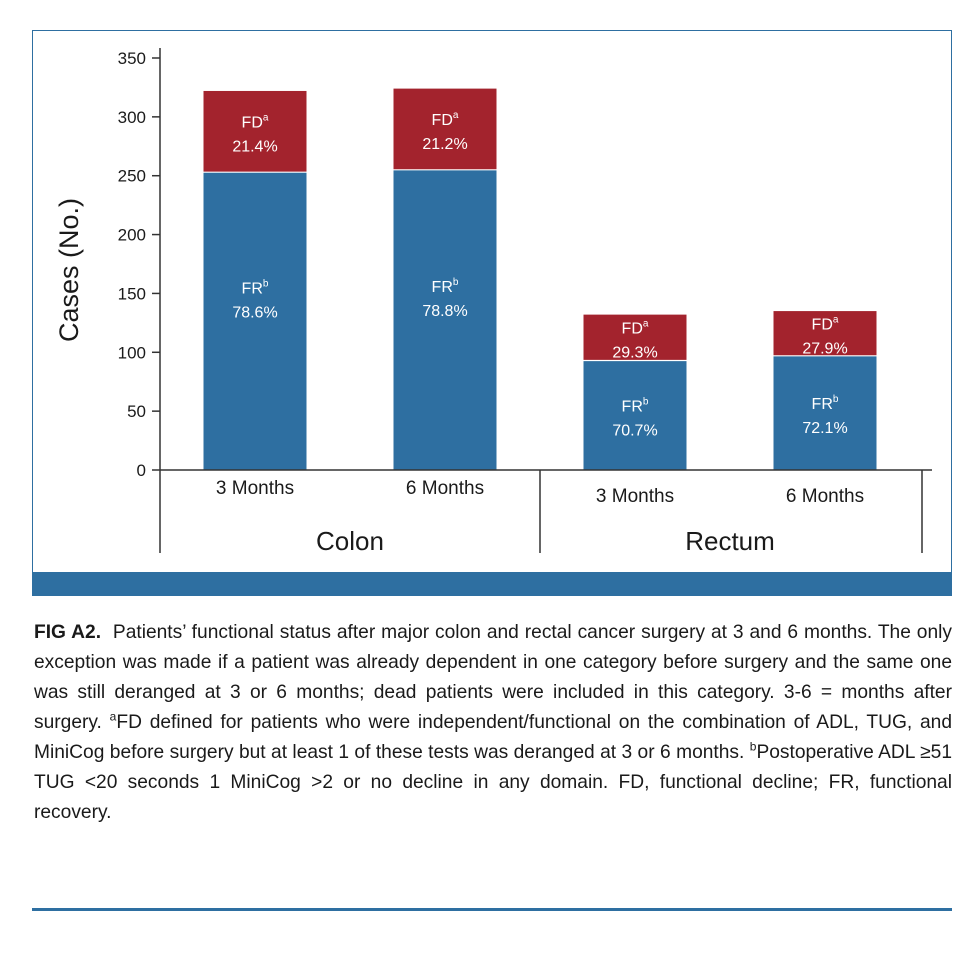 The image size is (977, 956). What do you see at coordinates (132, 58) in the screenshot?
I see `y-tick-label: 350` at bounding box center [132, 58].